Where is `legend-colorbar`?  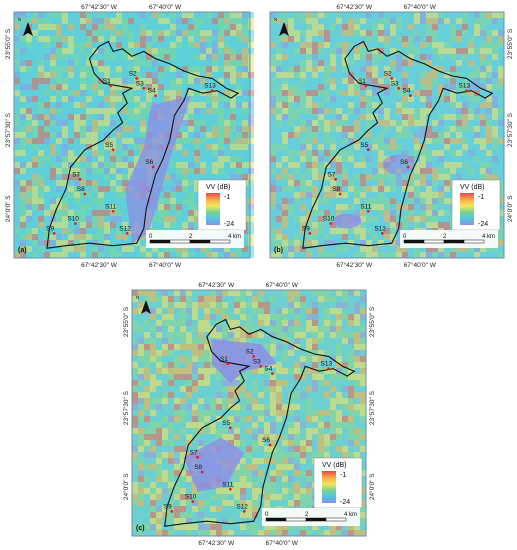
legend-colorbar is located at coordinates (467, 209).